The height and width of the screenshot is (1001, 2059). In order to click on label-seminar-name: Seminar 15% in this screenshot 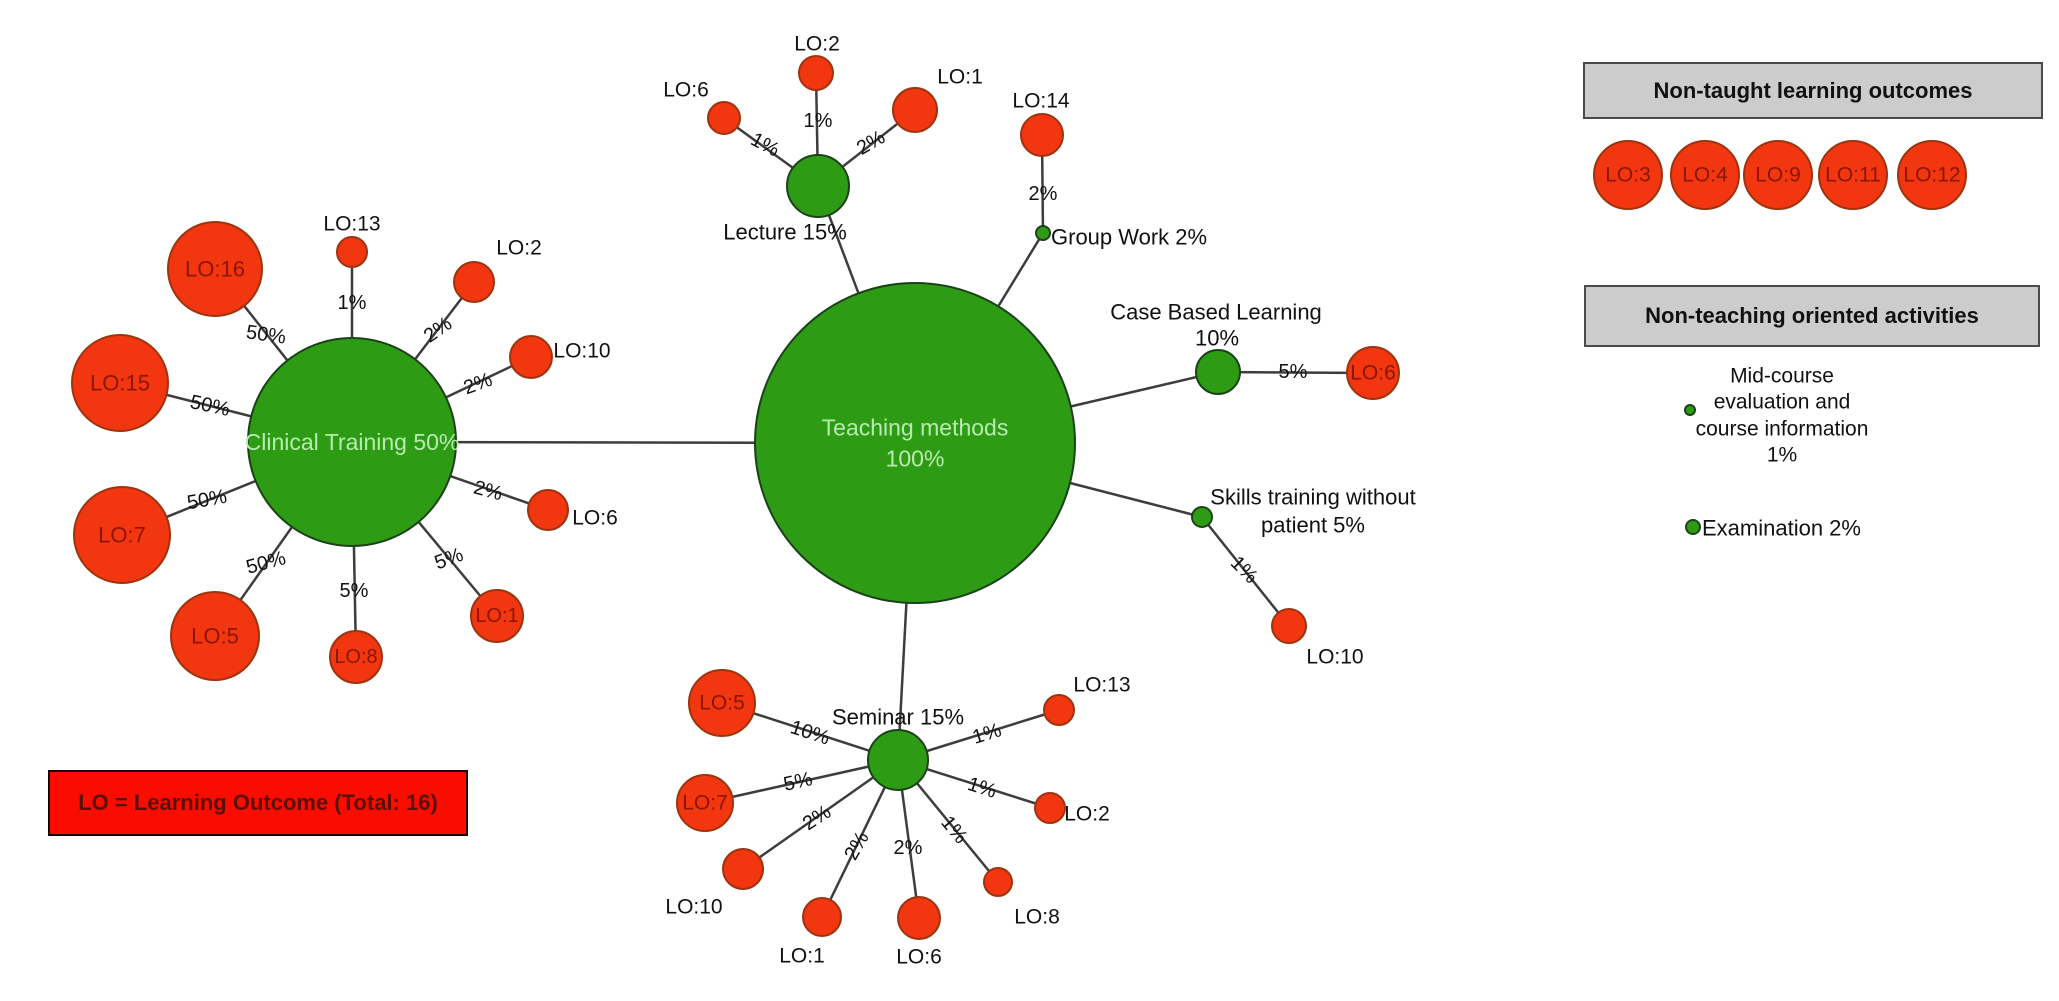, I will do `click(898, 717)`.